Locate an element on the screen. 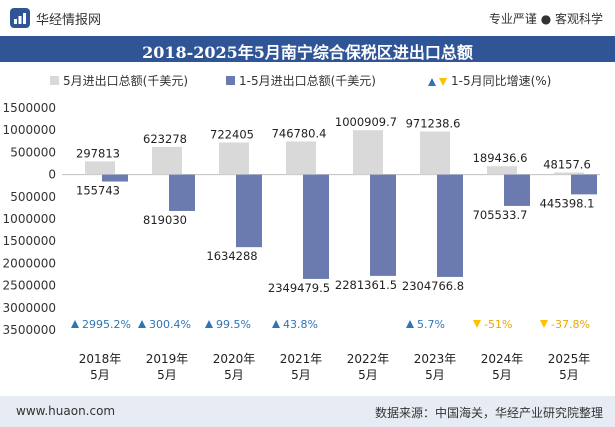 The width and height of the screenshot is (615, 427). legend-label-3: 1-5月同比增速(%) is located at coordinates (501, 81).